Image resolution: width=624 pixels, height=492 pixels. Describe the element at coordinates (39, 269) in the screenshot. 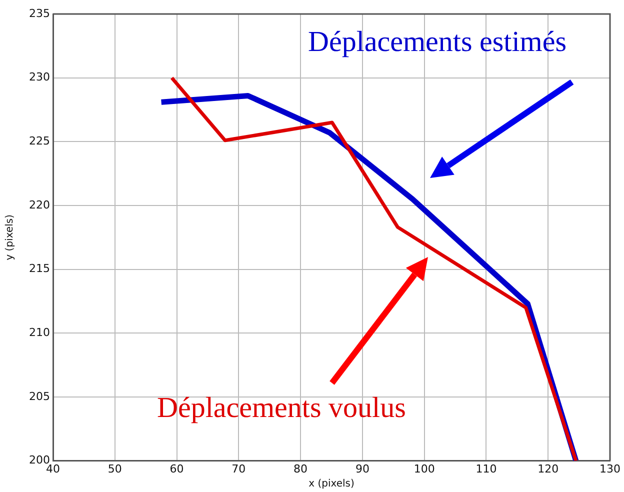

I see `y-tick-label: 215` at that location.